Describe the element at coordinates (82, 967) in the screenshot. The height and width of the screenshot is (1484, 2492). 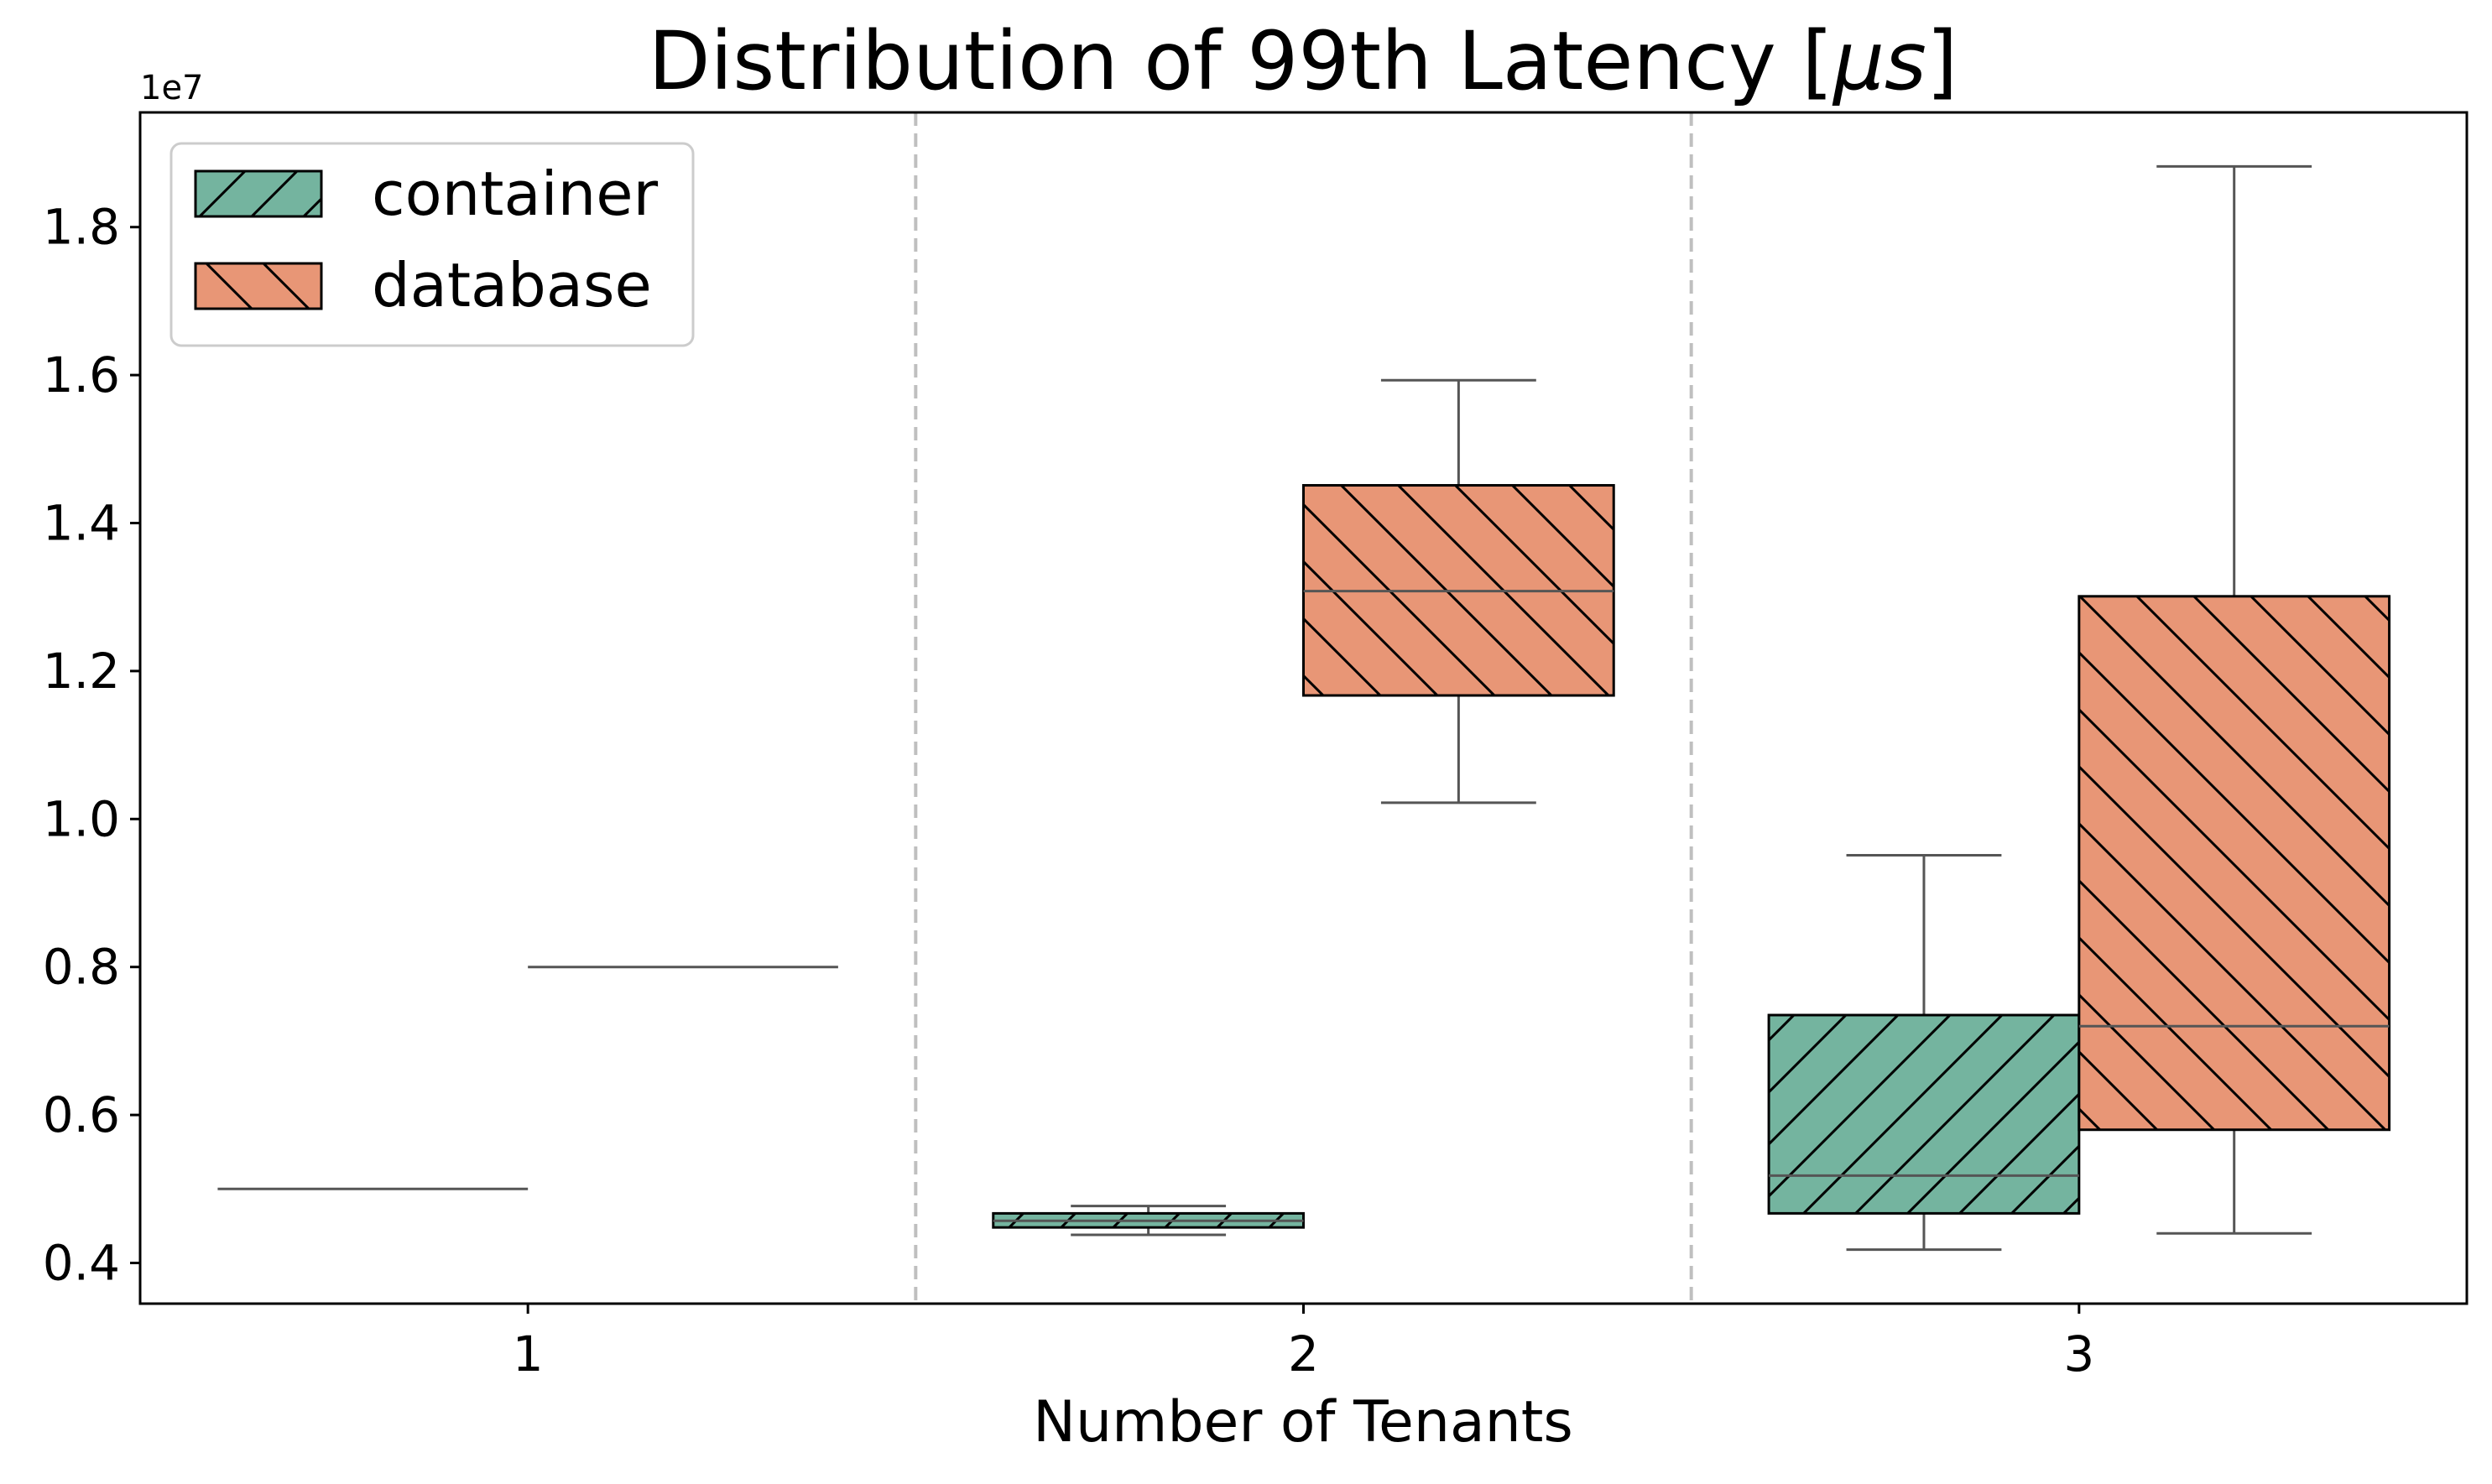
I see `y-tick-label: 0.8` at that location.